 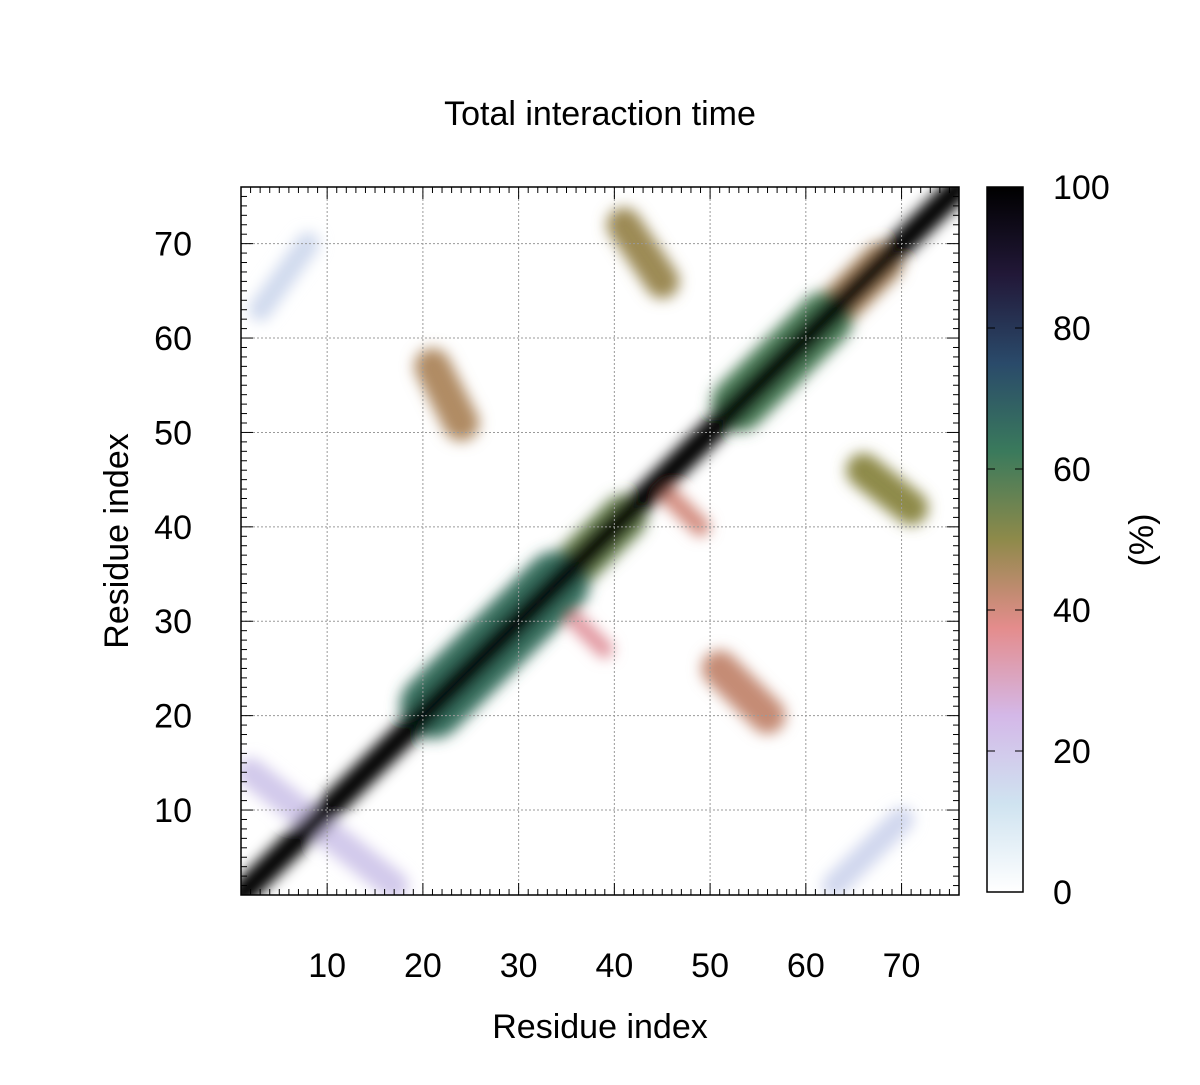 What do you see at coordinates (519, 966) in the screenshot?
I see `x-tick-label: 30` at bounding box center [519, 966].